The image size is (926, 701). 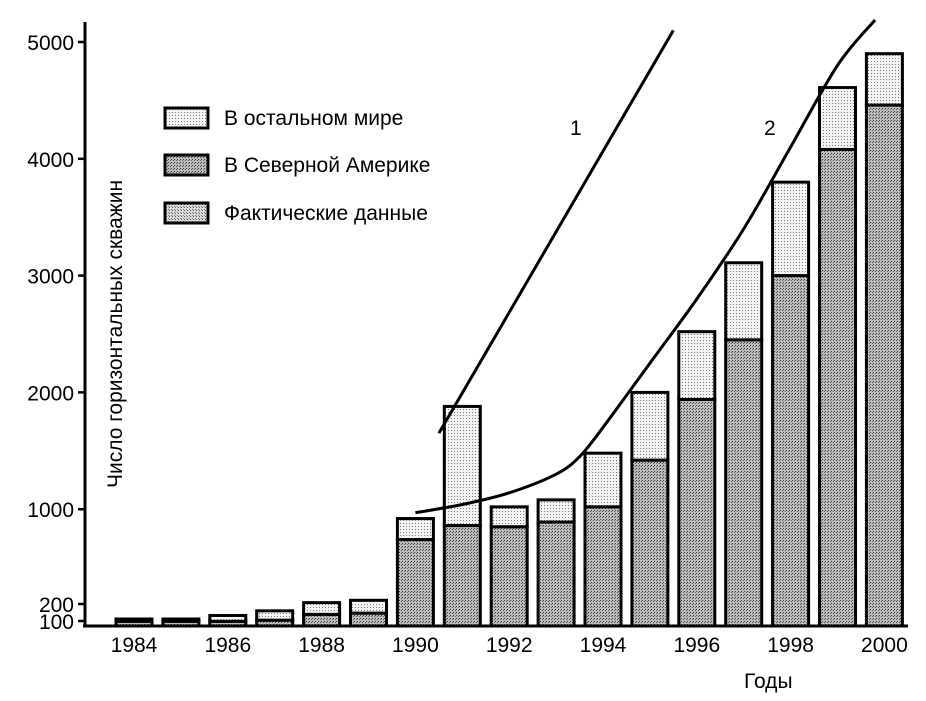 I want to click on legend-label-actual: Фактические данные, so click(x=326, y=213).